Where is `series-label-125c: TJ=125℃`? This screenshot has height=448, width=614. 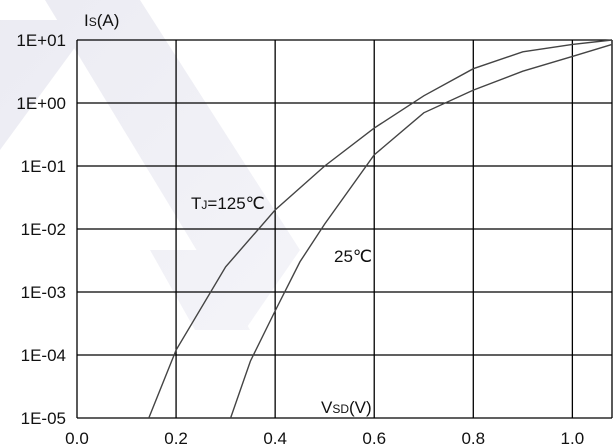
series-label-125c: TJ=125℃ is located at coordinates (228, 203).